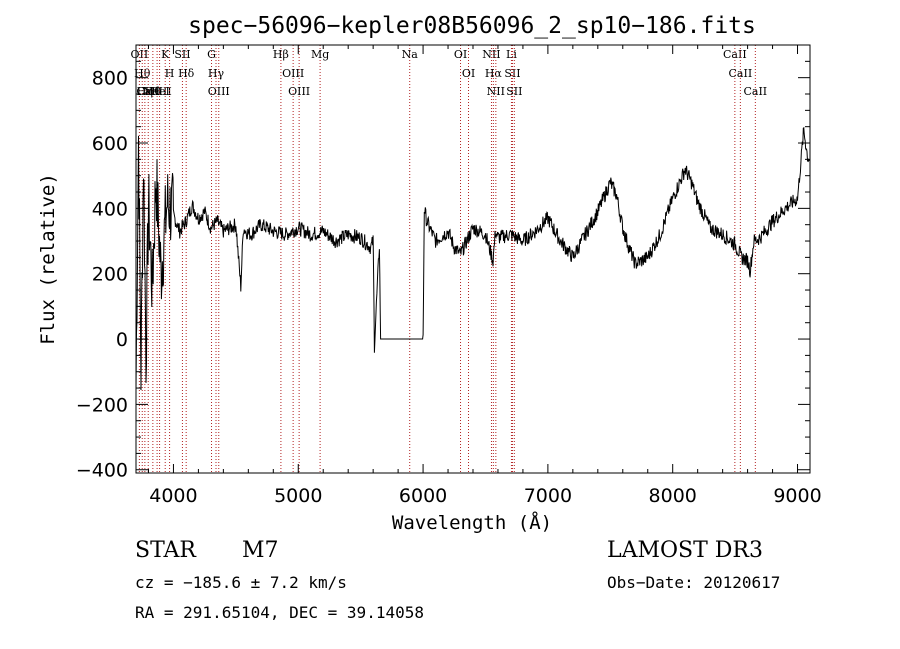 Image resolution: width=900 pixels, height=649 pixels. What do you see at coordinates (423, 496) in the screenshot?
I see `x-tick-label: 6000` at bounding box center [423, 496].